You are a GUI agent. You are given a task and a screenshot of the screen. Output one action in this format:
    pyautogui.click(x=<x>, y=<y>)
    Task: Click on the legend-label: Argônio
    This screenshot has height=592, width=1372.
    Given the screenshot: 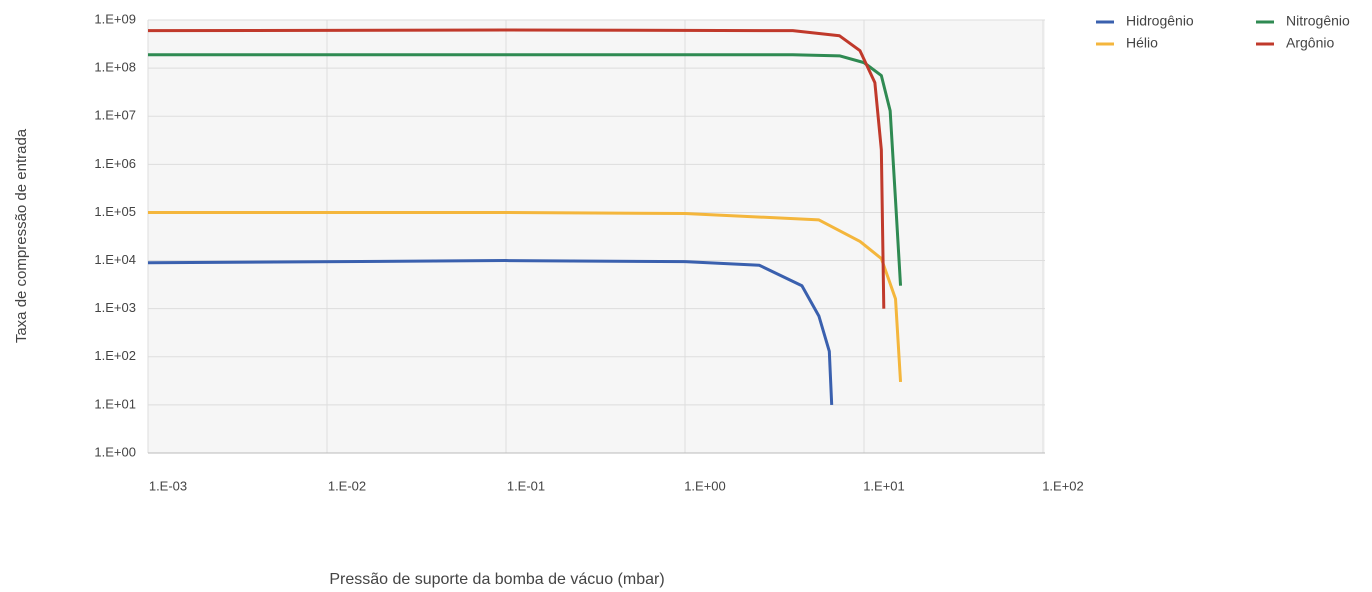 What is the action you would take?
    pyautogui.click(x=1310, y=43)
    